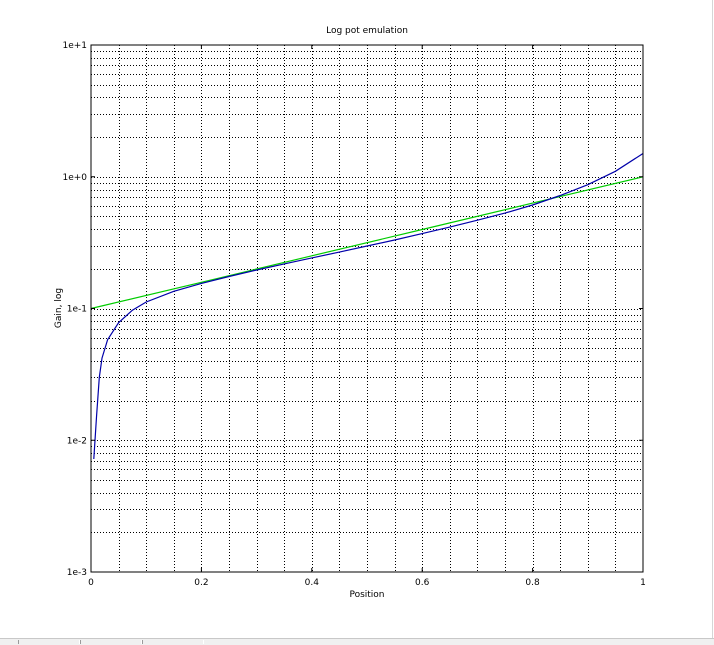 The height and width of the screenshot is (645, 714). What do you see at coordinates (532, 583) in the screenshot?
I see `x-tick-label: 0.8` at bounding box center [532, 583].